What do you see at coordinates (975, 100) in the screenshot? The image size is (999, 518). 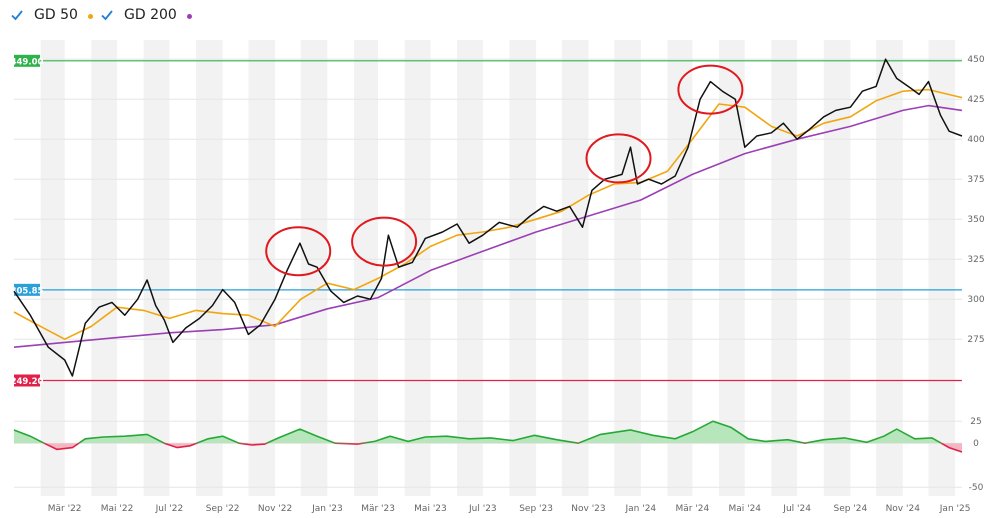 I see `y-tick-label: 425` at bounding box center [975, 100].